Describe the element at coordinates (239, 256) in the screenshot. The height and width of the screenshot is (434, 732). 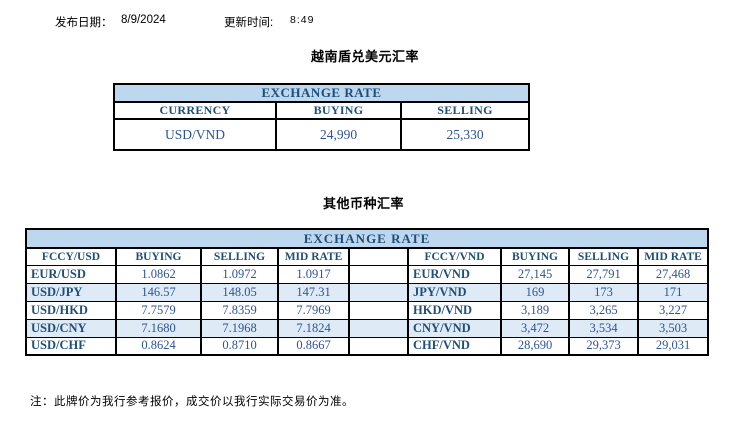
I see `col-selling-left: SELLING` at that location.